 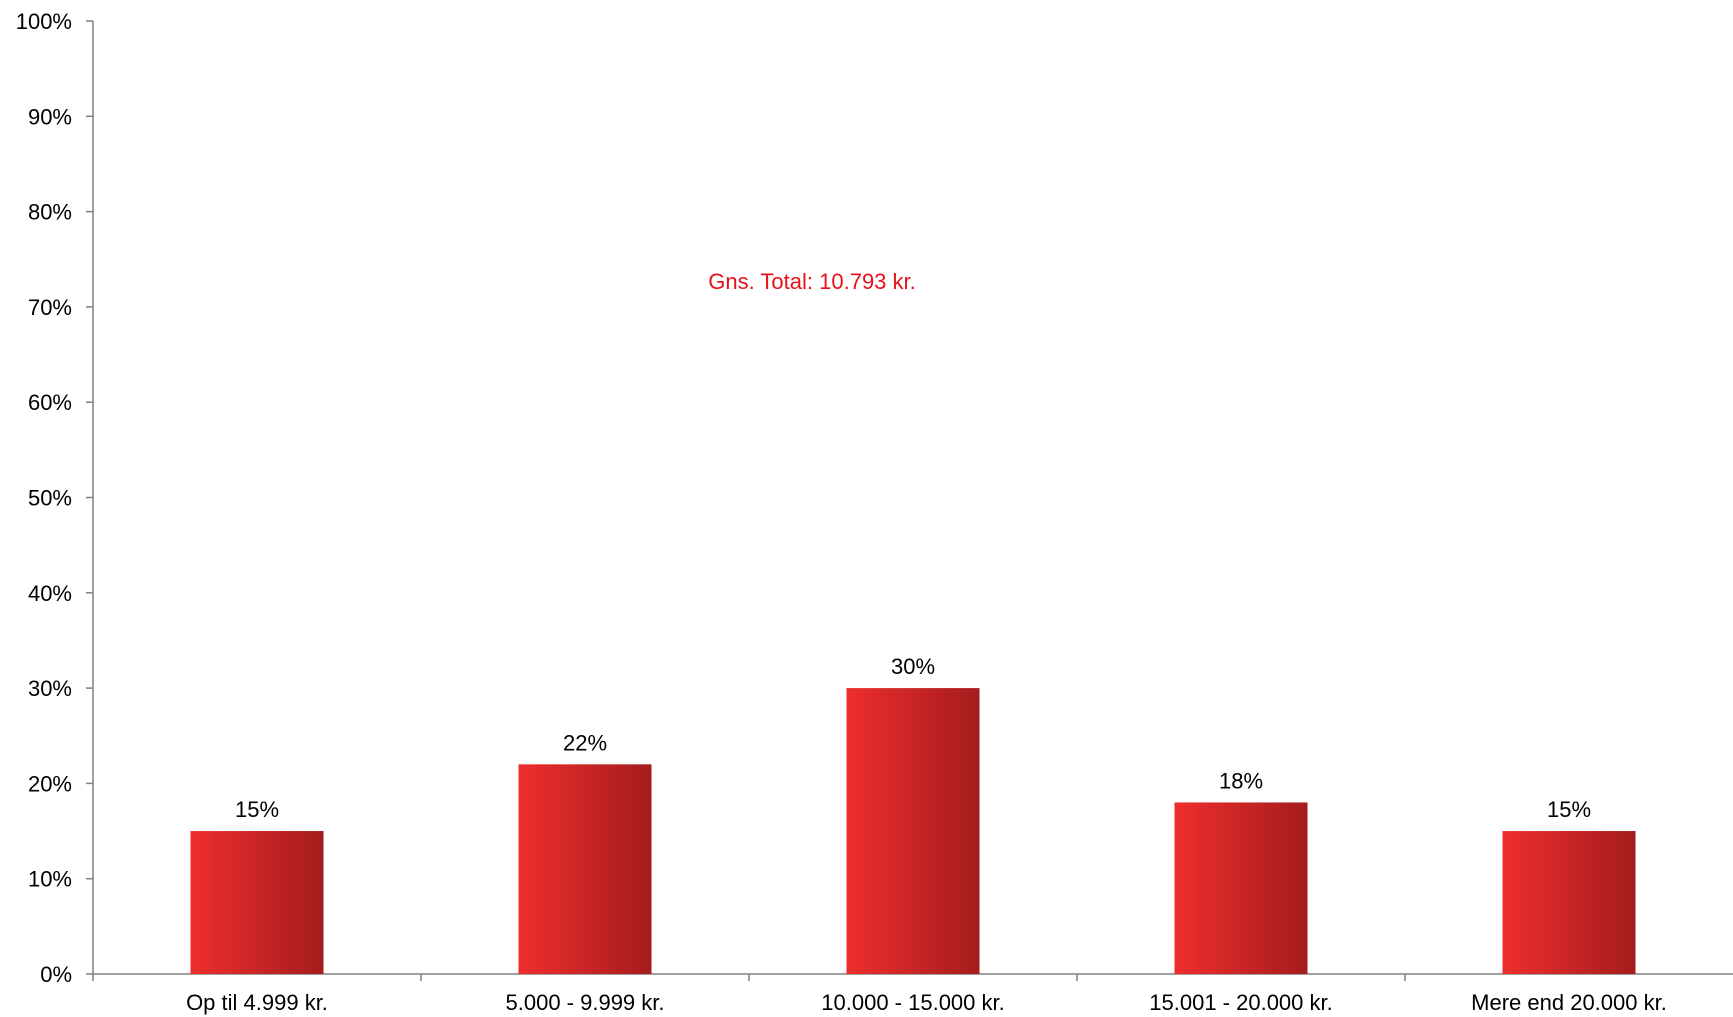 I want to click on bar-value-label: 22%, so click(x=585, y=742).